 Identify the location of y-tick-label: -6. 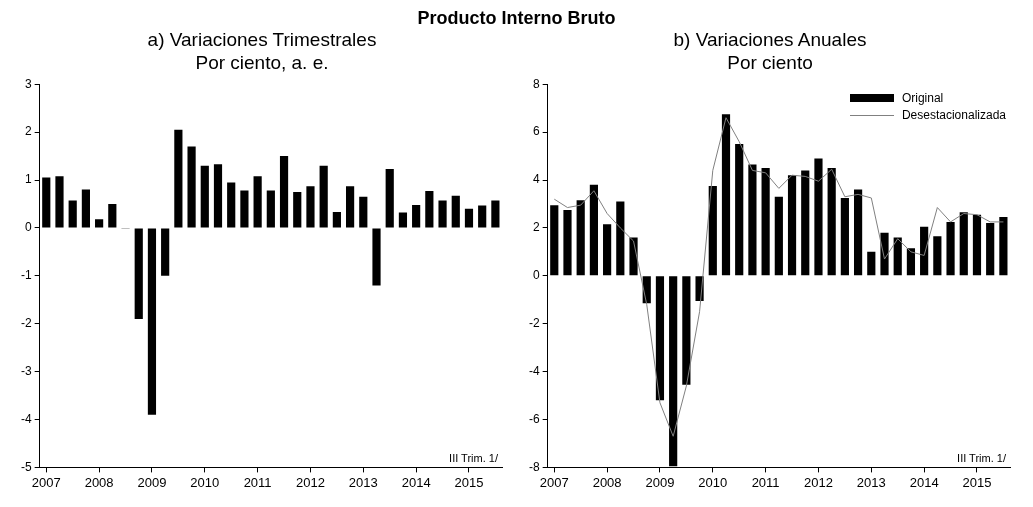
(534, 418).